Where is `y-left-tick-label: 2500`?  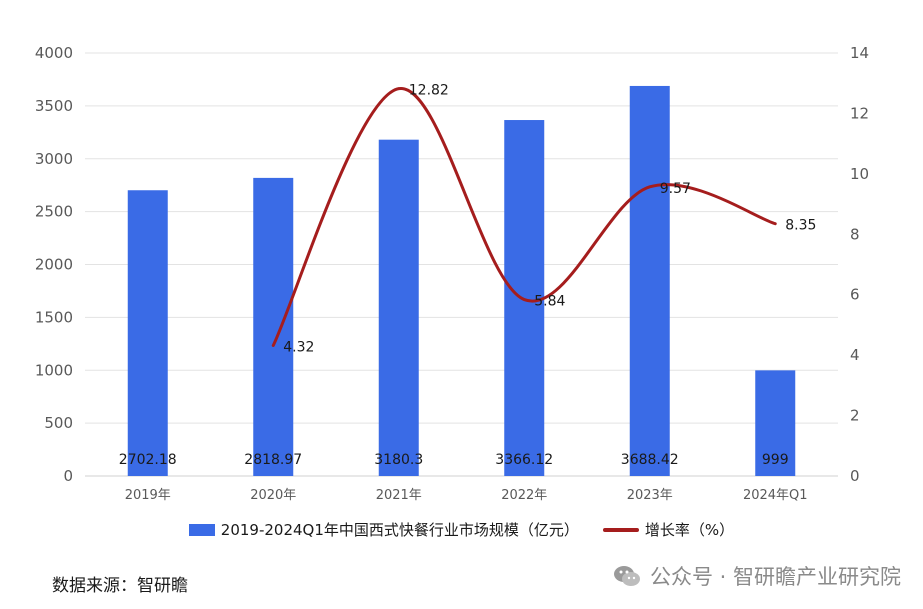
y-left-tick-label: 2500 is located at coordinates (54, 212).